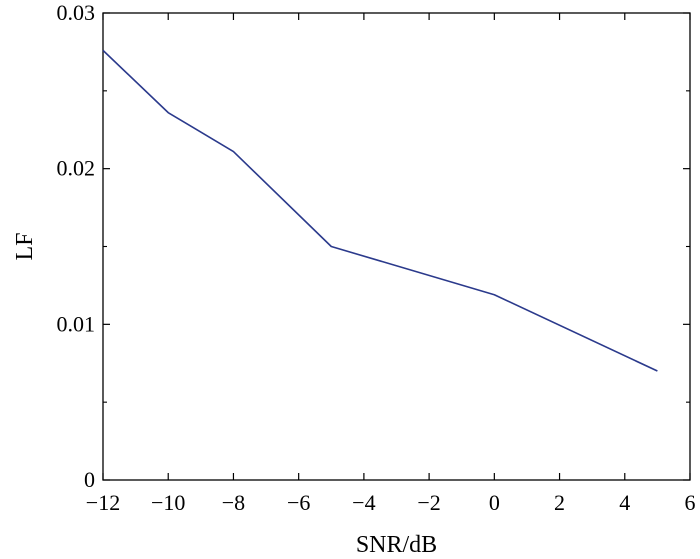 Image resolution: width=700 pixels, height=559 pixels. Describe the element at coordinates (428, 502) in the screenshot. I see `x-tick-label: −2` at that location.